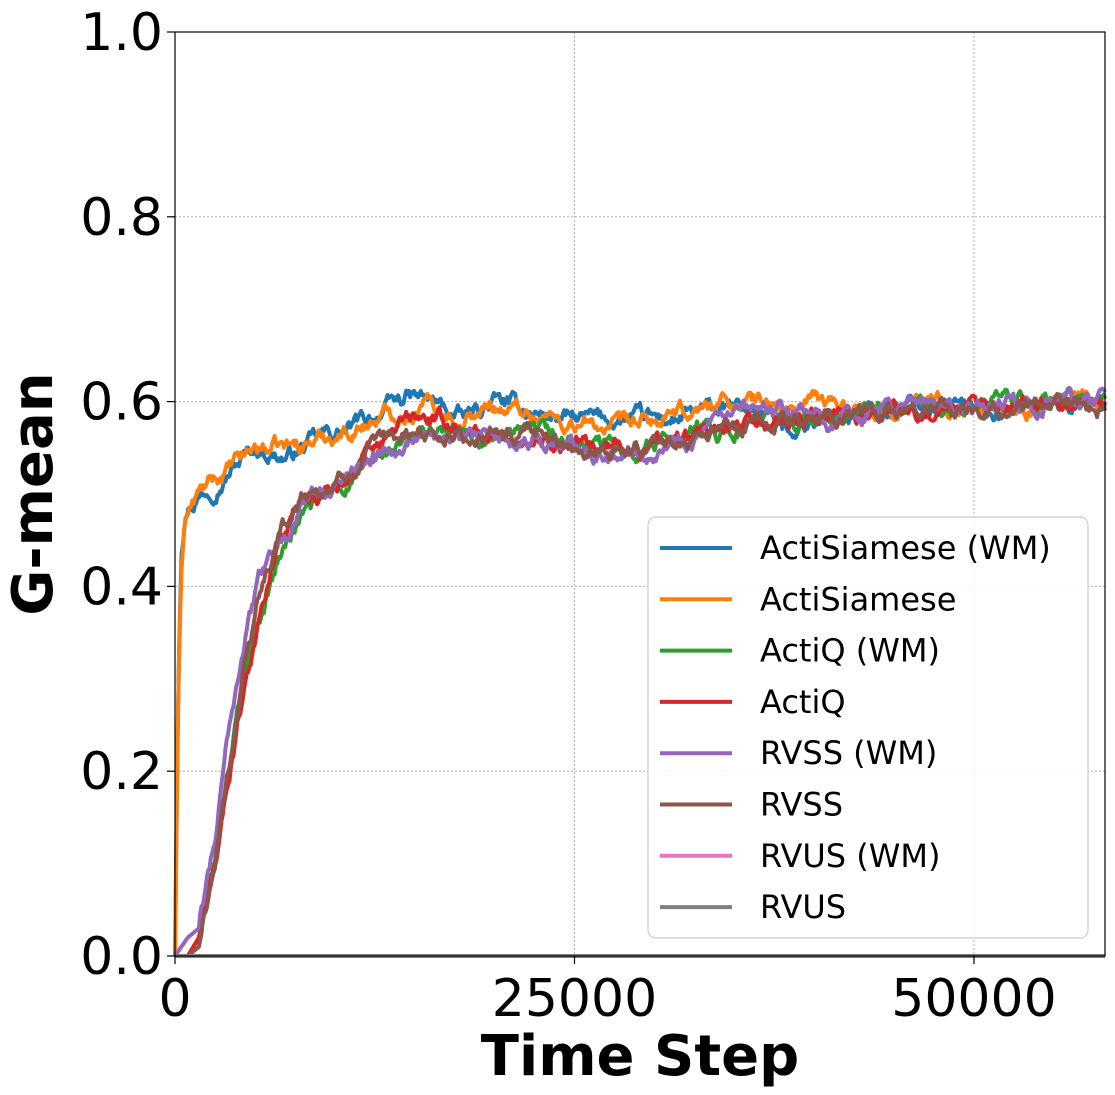 Image resolution: width=1115 pixels, height=1095 pixels. What do you see at coordinates (121, 33) in the screenshot?
I see `y-tick-label: 1.0` at bounding box center [121, 33].